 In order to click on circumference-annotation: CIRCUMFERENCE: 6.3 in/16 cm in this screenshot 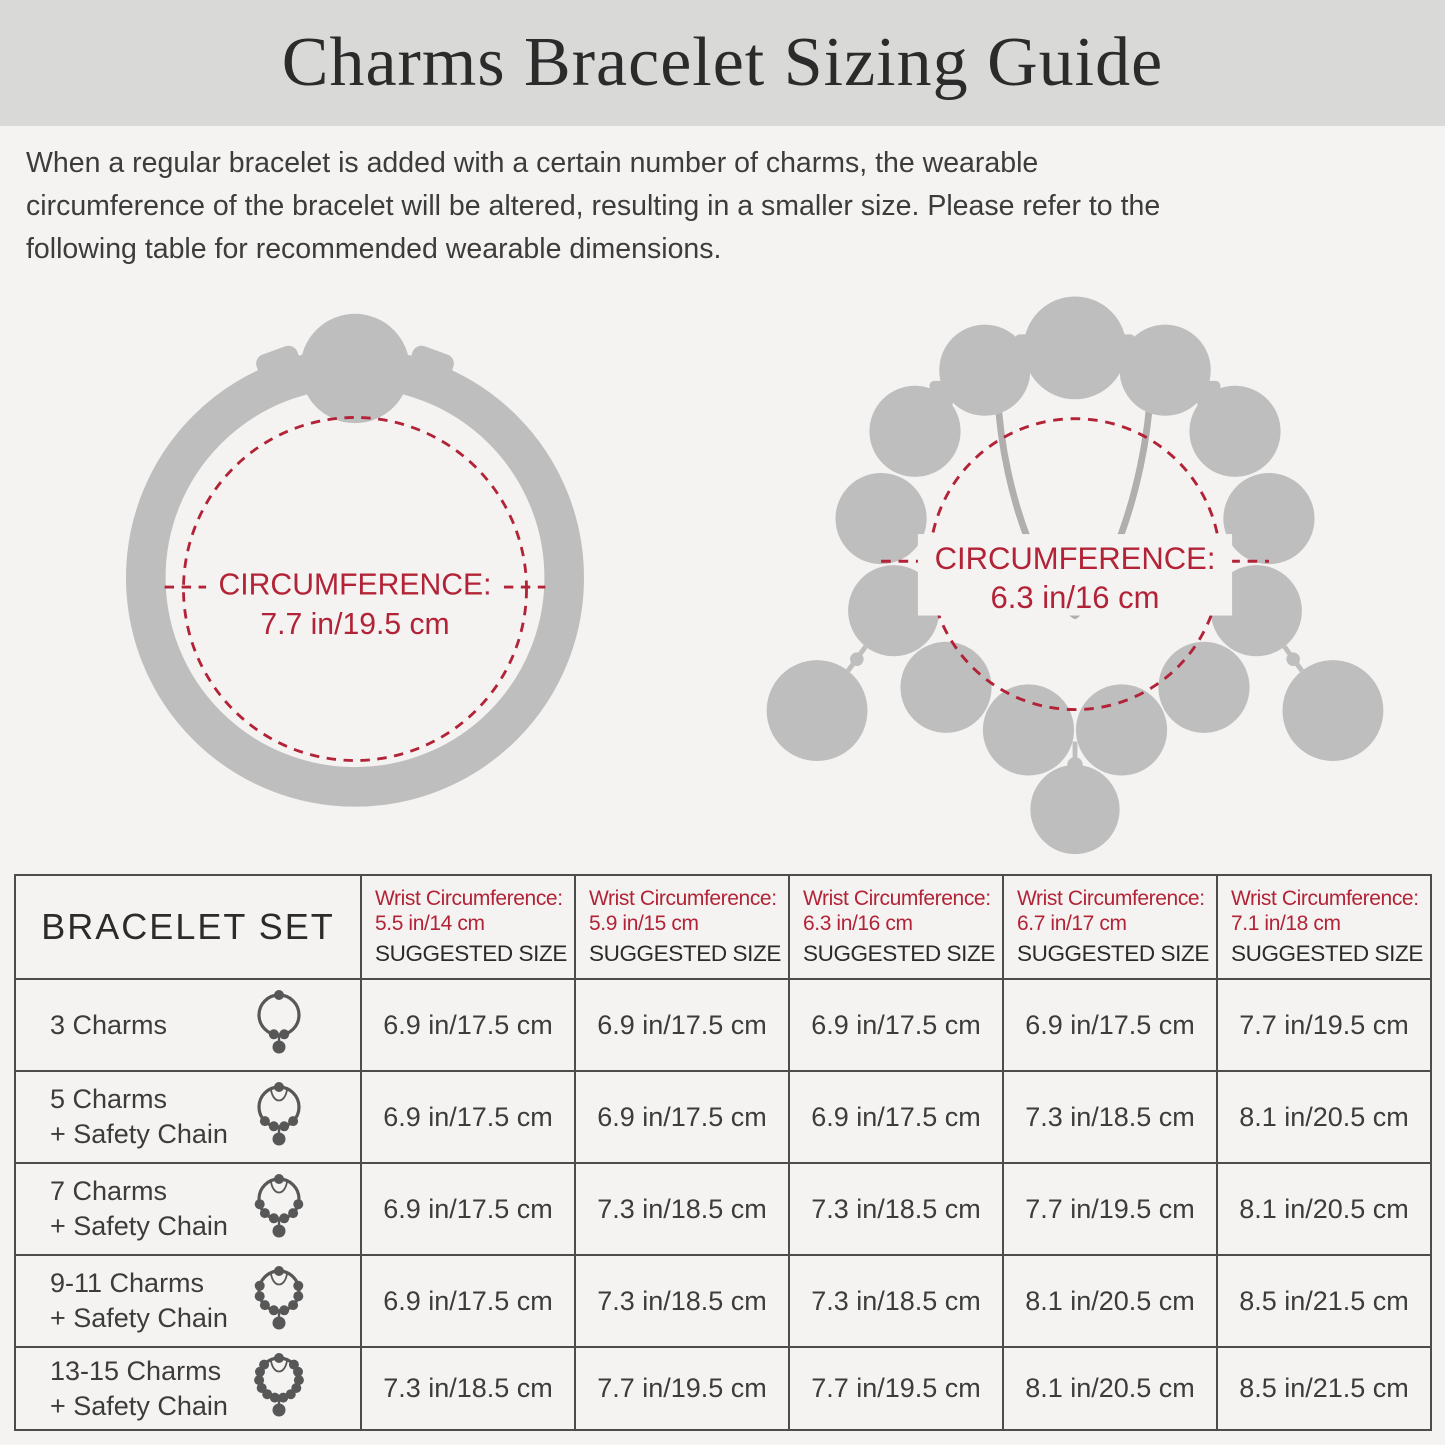, I will do `click(1075, 564)`.